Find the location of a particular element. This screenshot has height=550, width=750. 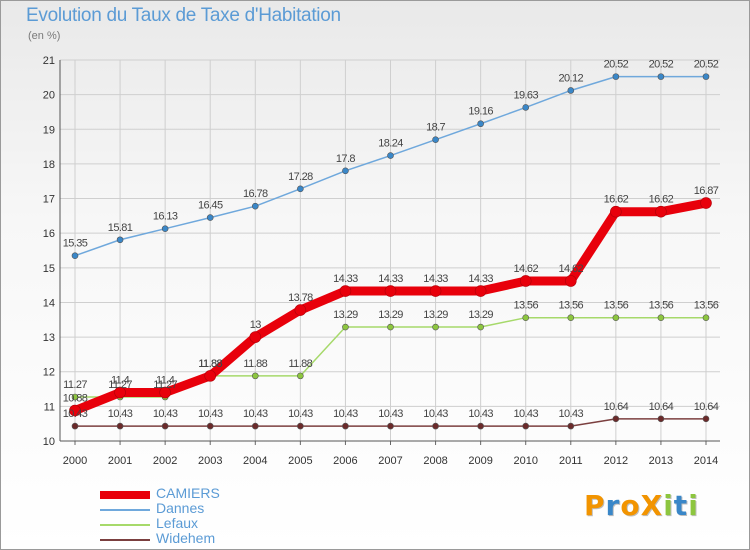

x-tick-label: 2013 is located at coordinates (661, 461).